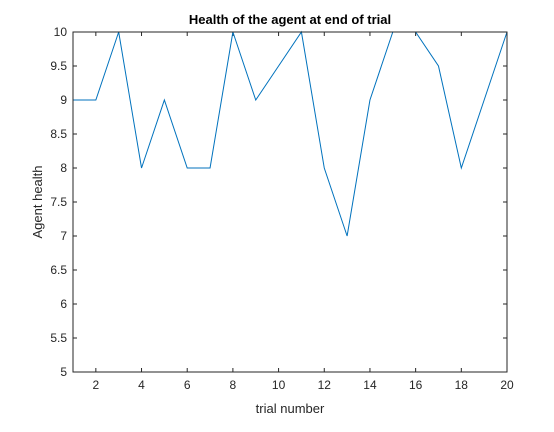 This screenshot has height=432, width=554. Describe the element at coordinates (462, 385) in the screenshot. I see `x-tick-label: 18` at that location.